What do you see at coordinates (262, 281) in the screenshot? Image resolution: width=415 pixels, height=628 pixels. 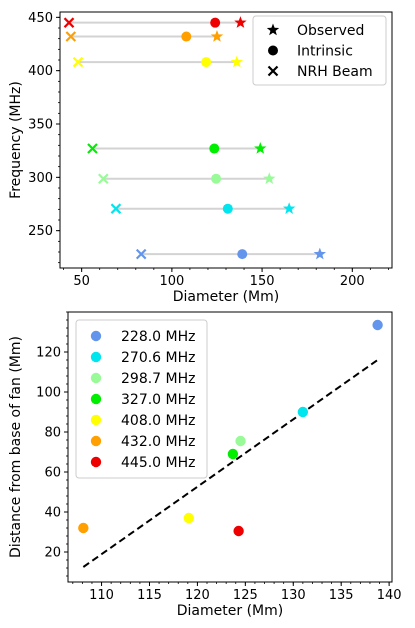 I see `x-tick-label: 150` at bounding box center [262, 281].